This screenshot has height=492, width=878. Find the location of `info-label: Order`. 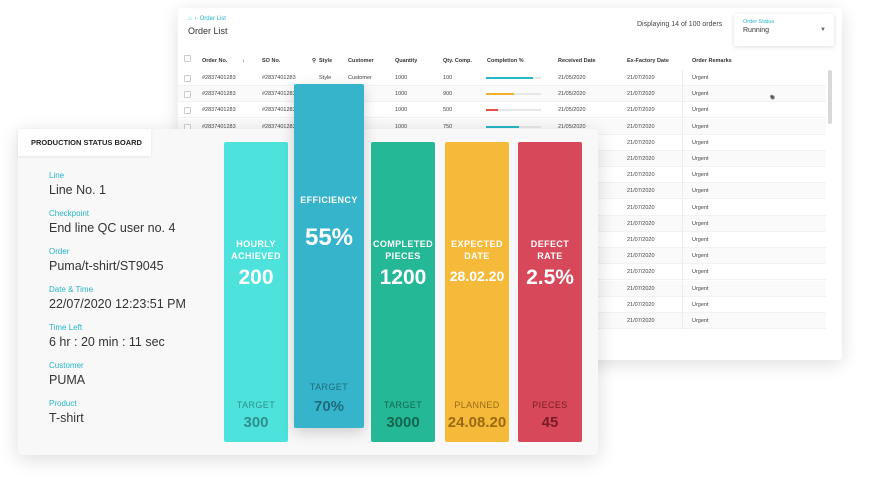

info-label: Order is located at coordinates (59, 251).